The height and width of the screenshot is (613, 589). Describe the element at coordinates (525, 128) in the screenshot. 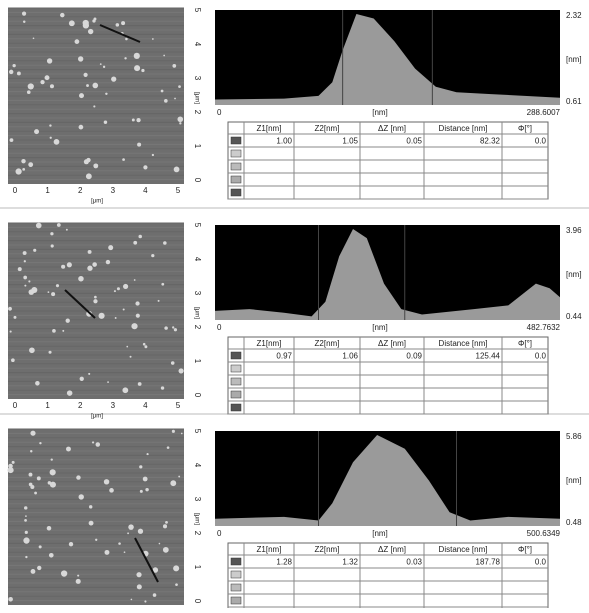

I see `table-header: Φ[°]` at that location.